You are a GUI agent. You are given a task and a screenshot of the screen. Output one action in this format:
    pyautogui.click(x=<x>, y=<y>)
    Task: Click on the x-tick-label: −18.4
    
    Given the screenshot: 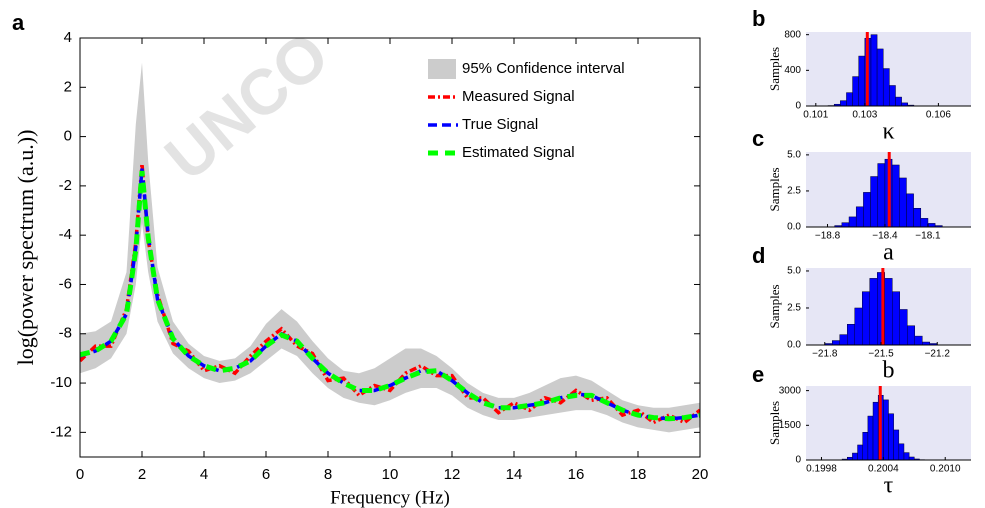 What is the action you would take?
    pyautogui.click(x=885, y=236)
    